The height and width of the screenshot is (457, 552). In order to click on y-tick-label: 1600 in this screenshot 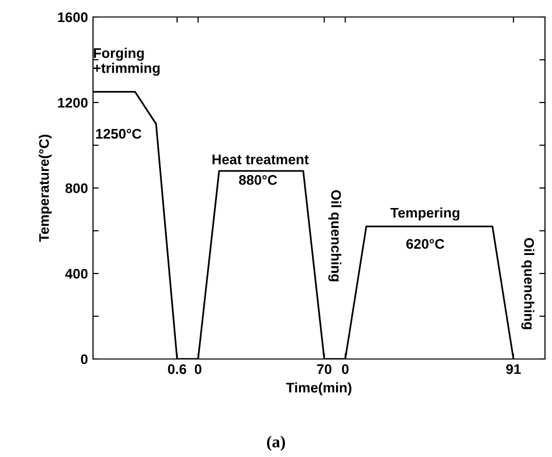, I will do `click(73, 17)`.